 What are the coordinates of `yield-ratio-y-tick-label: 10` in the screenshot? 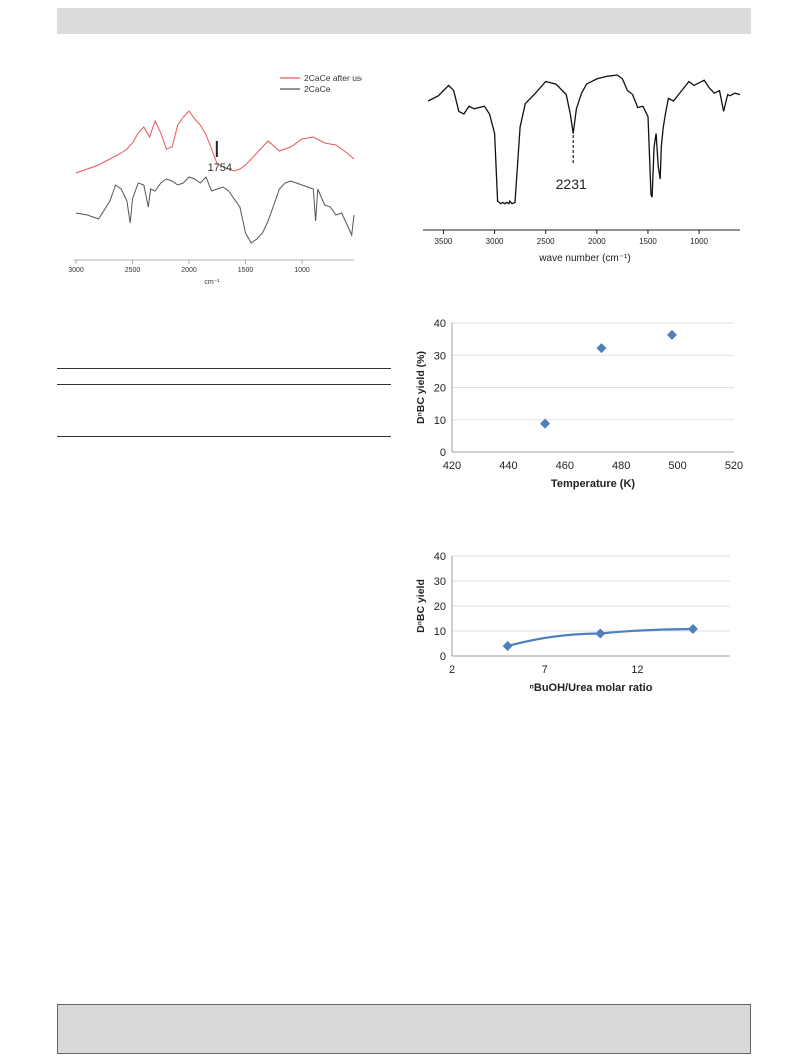 It's located at (440, 632).